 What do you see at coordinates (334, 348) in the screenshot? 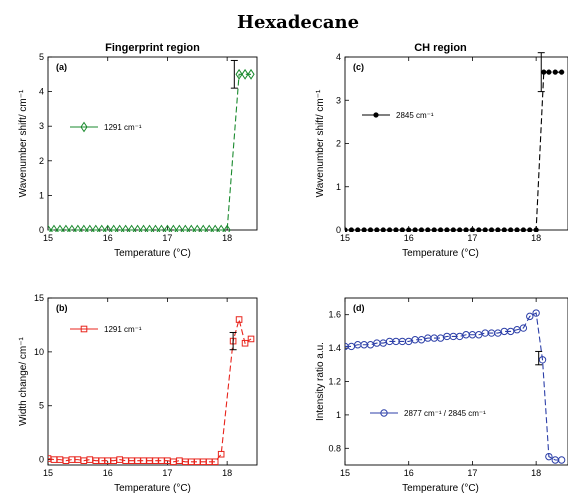
I see `y-tick-label: 1.4` at bounding box center [334, 348].